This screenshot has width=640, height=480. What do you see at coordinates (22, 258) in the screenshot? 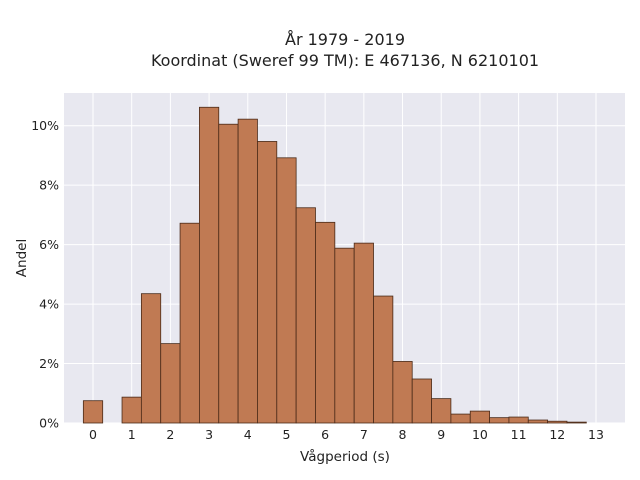
I see `y-axis-label: Andel` at bounding box center [22, 258].